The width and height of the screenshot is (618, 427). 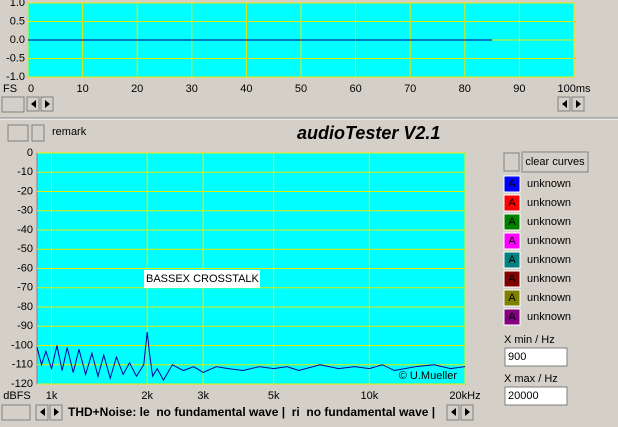 What do you see at coordinates (30, 153) in the screenshot?
I see `y-tick-label: 0` at bounding box center [30, 153].